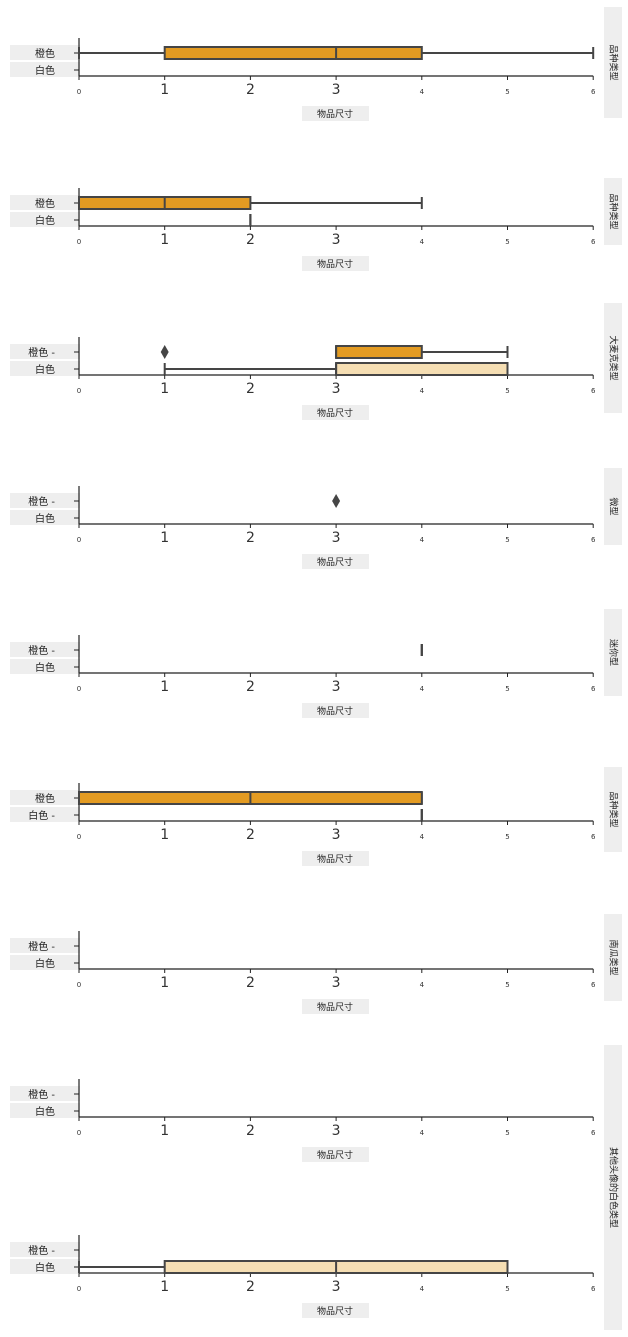 This screenshot has width=628, height=1337. What do you see at coordinates (614, 652) in the screenshot?
I see `facet-strip-label: 迷你型` at bounding box center [614, 652].